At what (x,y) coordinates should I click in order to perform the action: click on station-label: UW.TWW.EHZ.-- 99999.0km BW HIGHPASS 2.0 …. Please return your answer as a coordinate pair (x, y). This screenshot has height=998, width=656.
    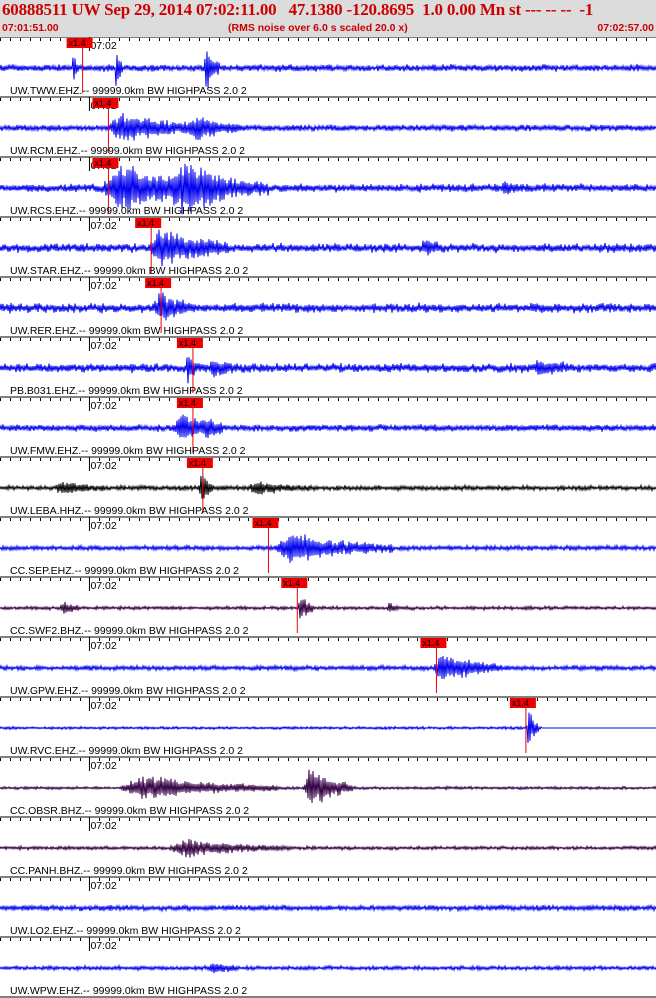
    Looking at the image, I should click on (128, 91).